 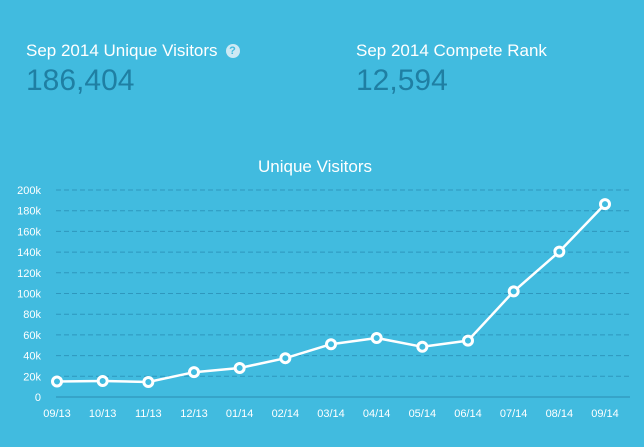 I want to click on x-tick-label: 10/13, so click(x=103, y=414).